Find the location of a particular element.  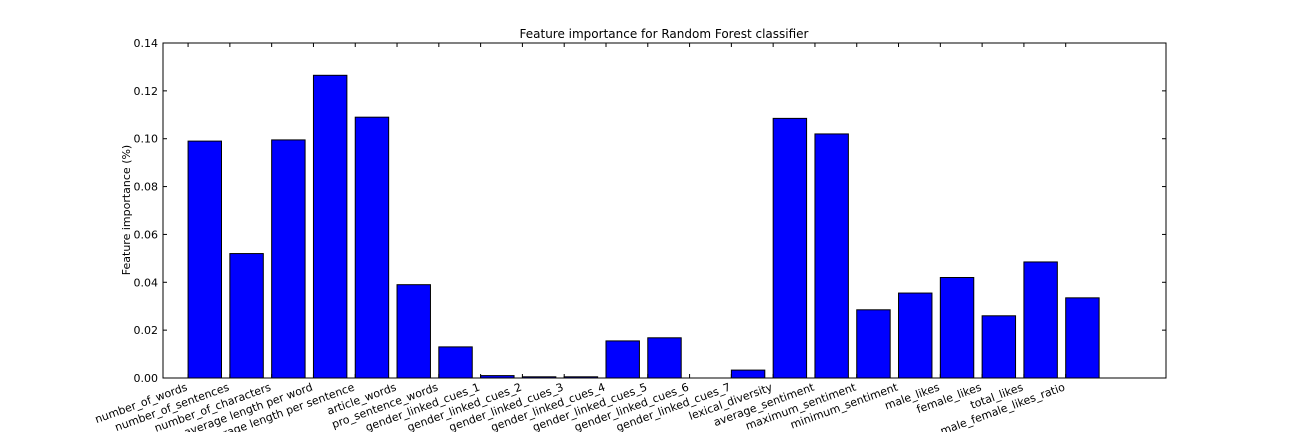

bar-number_of_characters is located at coordinates (288, 259).